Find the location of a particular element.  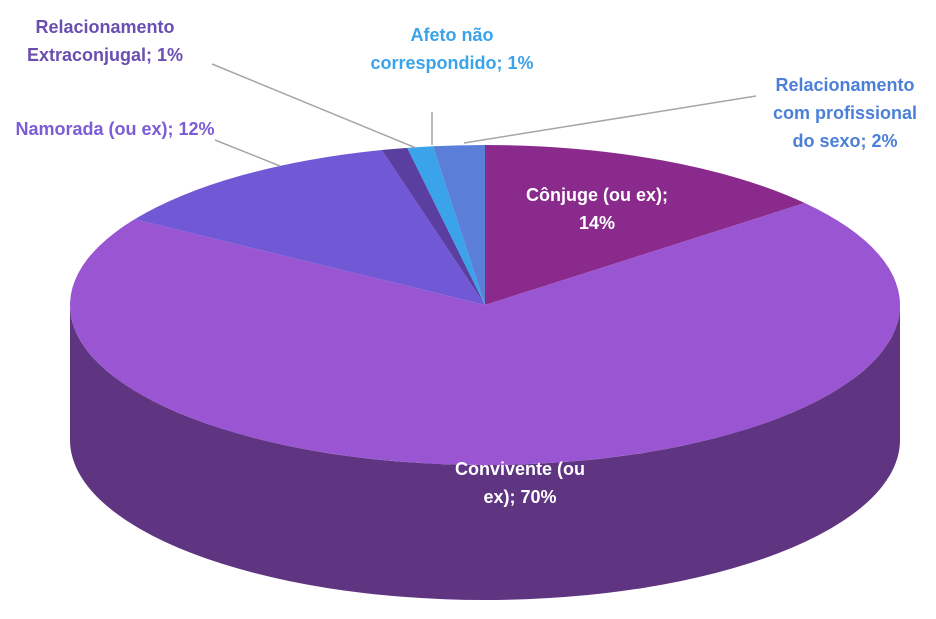

label-line: Afeto não is located at coordinates (452, 35).